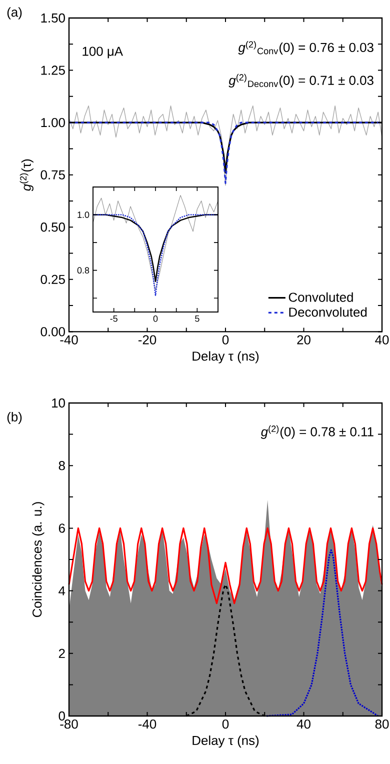  What do you see at coordinates (53, 70) in the screenshot?
I see `y-tick-label: 1.25` at bounding box center [53, 70].